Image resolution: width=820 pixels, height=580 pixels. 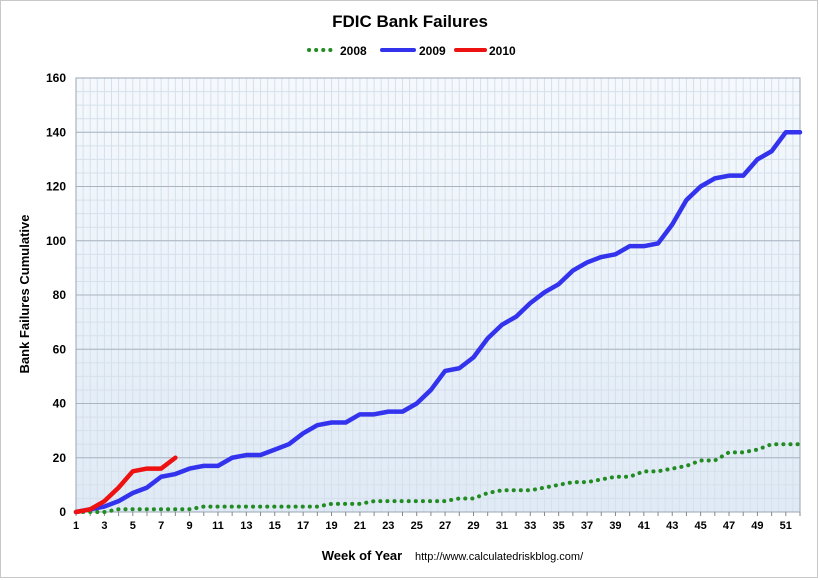 What do you see at coordinates (56, 241) in the screenshot?
I see `y-tick-label: 100` at bounding box center [56, 241].